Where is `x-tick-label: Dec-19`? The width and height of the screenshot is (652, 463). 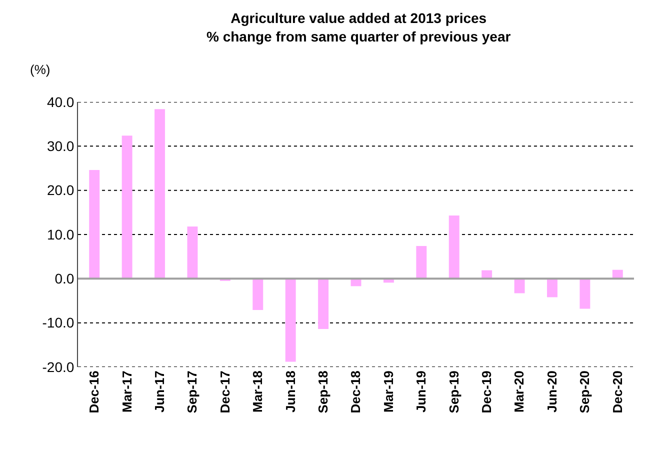
x-tick-label: Dec-19 is located at coordinates (486, 392).